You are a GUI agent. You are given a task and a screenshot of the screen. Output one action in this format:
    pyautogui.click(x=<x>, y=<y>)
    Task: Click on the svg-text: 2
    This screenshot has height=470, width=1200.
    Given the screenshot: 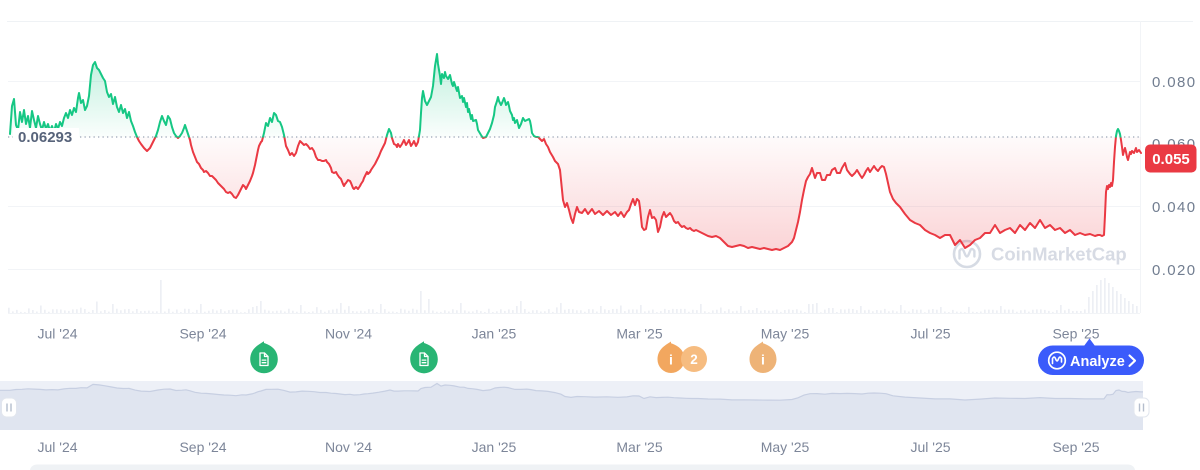 What is the action you would take?
    pyautogui.click(x=694, y=359)
    